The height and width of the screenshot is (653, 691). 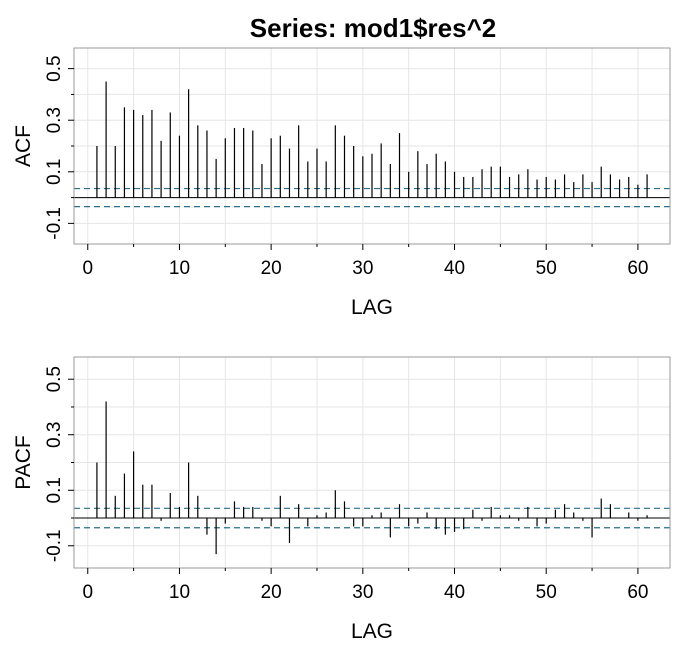 What do you see at coordinates (87, 268) in the screenshot?
I see `acf-x-tick-label: 0` at bounding box center [87, 268].